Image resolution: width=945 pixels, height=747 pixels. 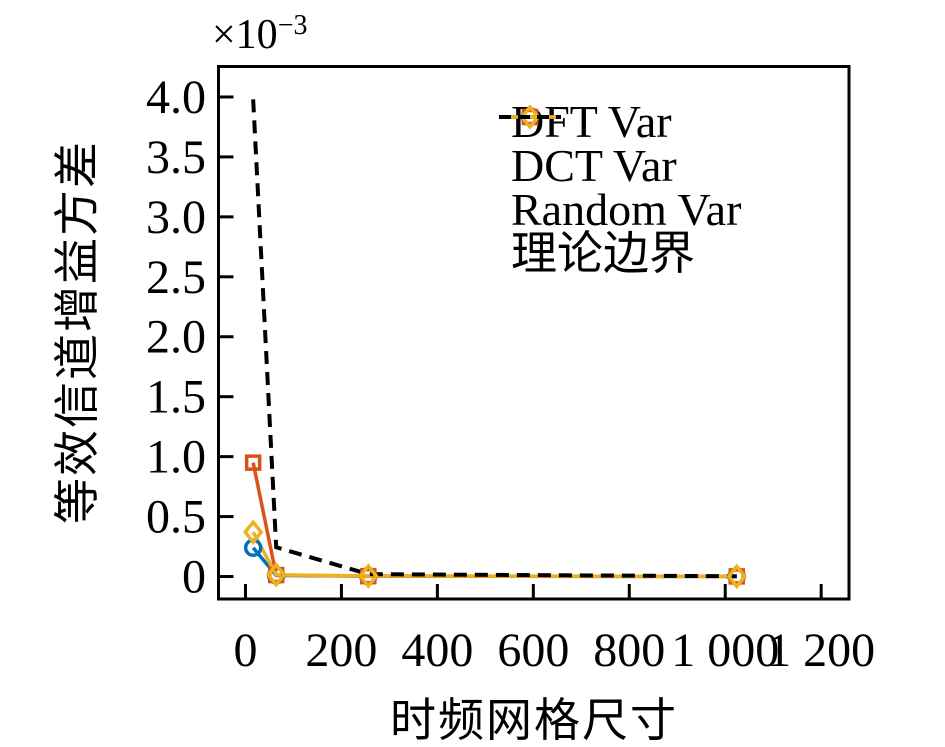 I want to click on series-line-random-var, so click(x=494, y=555).